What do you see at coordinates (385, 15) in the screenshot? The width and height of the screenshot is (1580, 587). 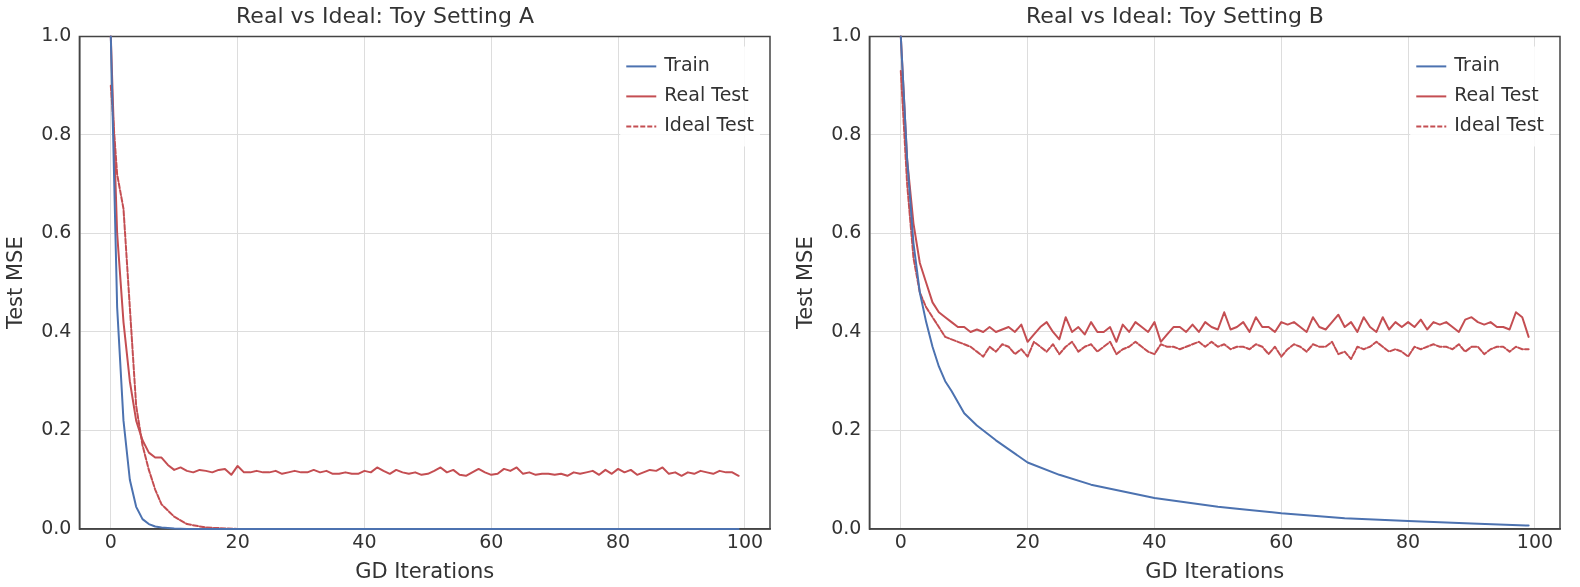 I see `chart-title: Real vs Ideal: Toy Setting A` at bounding box center [385, 15].